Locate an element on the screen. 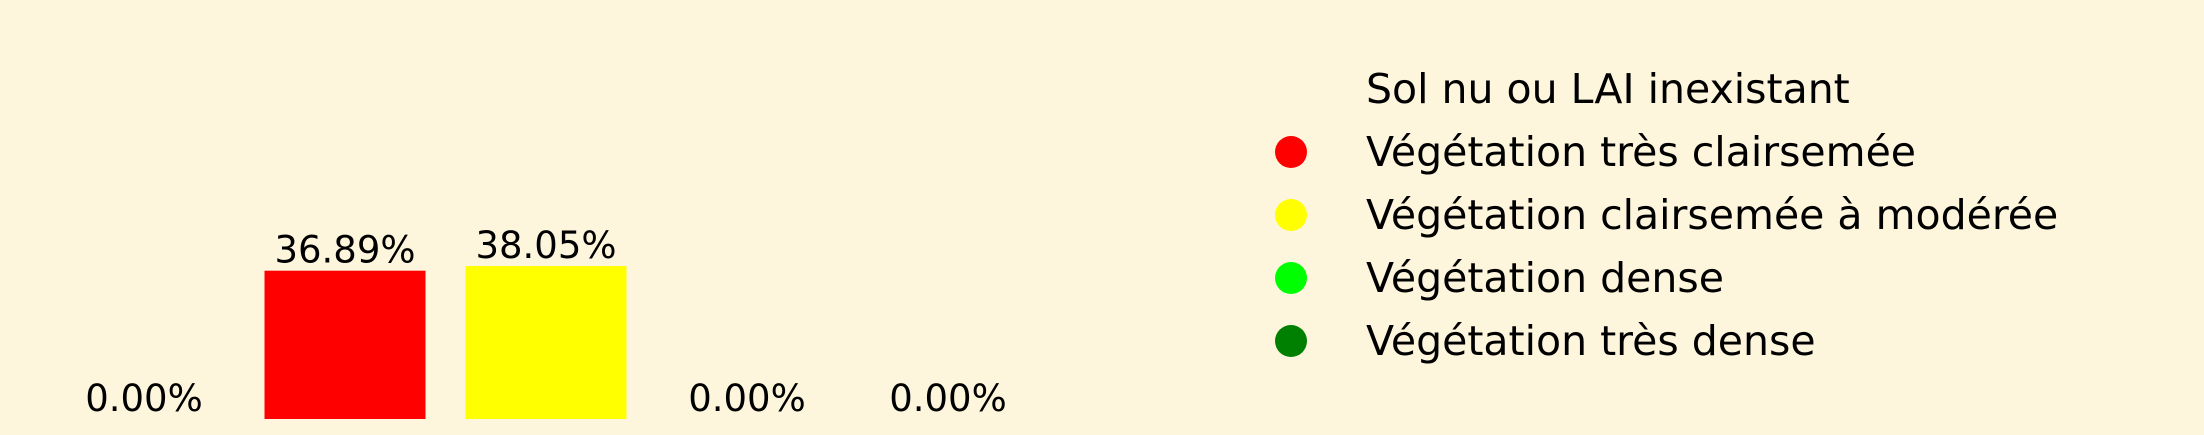  legend-item-3: Végétation clairsemée à modérée is located at coordinates (1666, 215).